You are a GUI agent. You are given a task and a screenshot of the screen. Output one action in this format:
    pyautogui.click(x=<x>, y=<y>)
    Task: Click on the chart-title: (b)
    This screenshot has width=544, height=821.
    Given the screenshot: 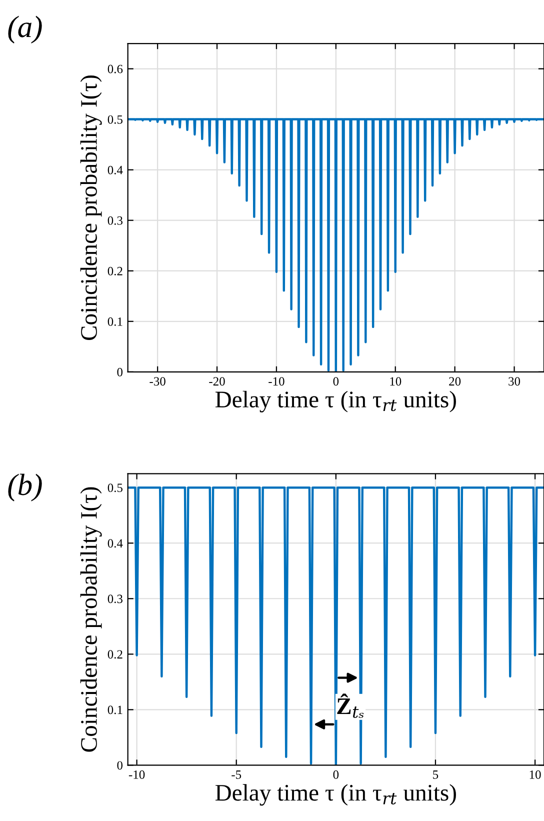 What is the action you would take?
    pyautogui.click(x=25, y=488)
    